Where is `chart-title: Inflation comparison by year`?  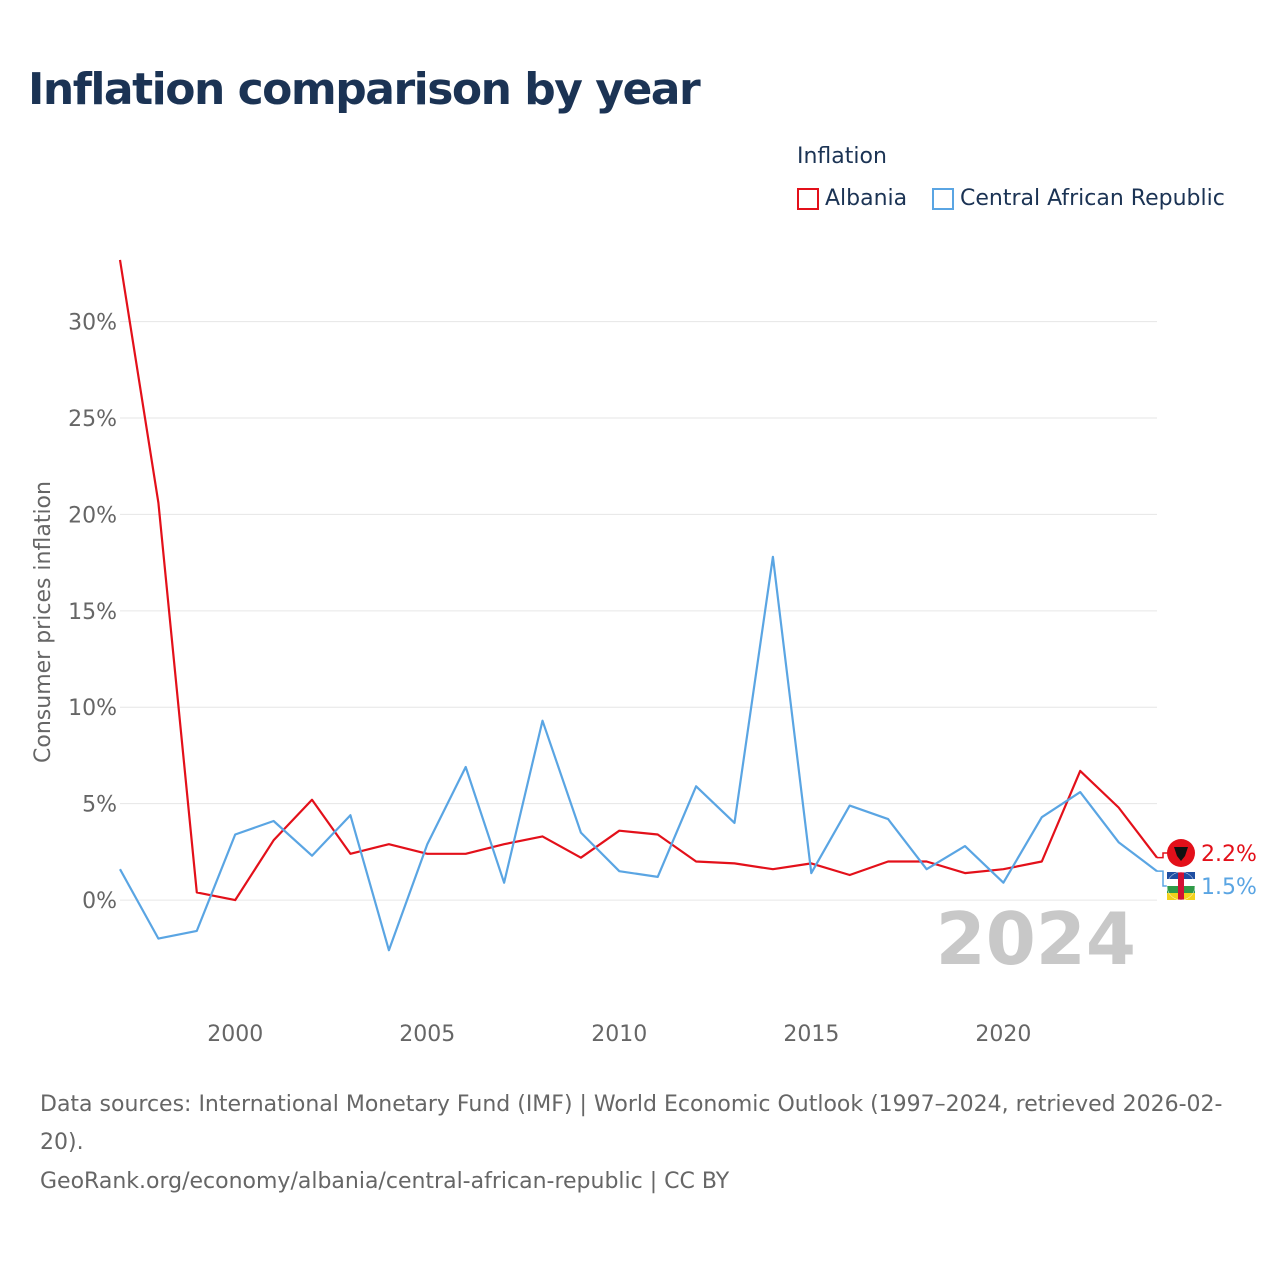 chart-title: Inflation comparison by year is located at coordinates (364, 89).